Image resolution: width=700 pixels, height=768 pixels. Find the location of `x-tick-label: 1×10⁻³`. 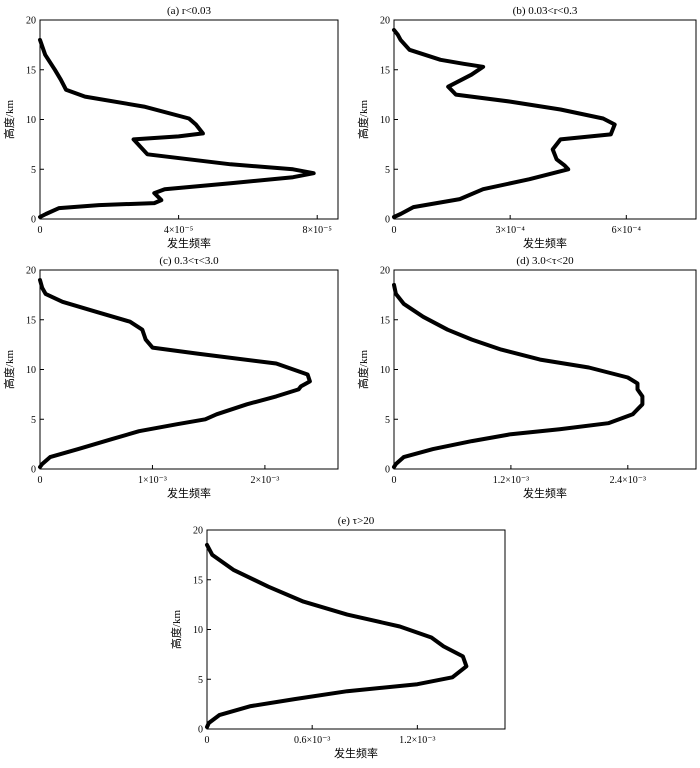

x-tick-label: 1×10⁻³ is located at coordinates (152, 480).